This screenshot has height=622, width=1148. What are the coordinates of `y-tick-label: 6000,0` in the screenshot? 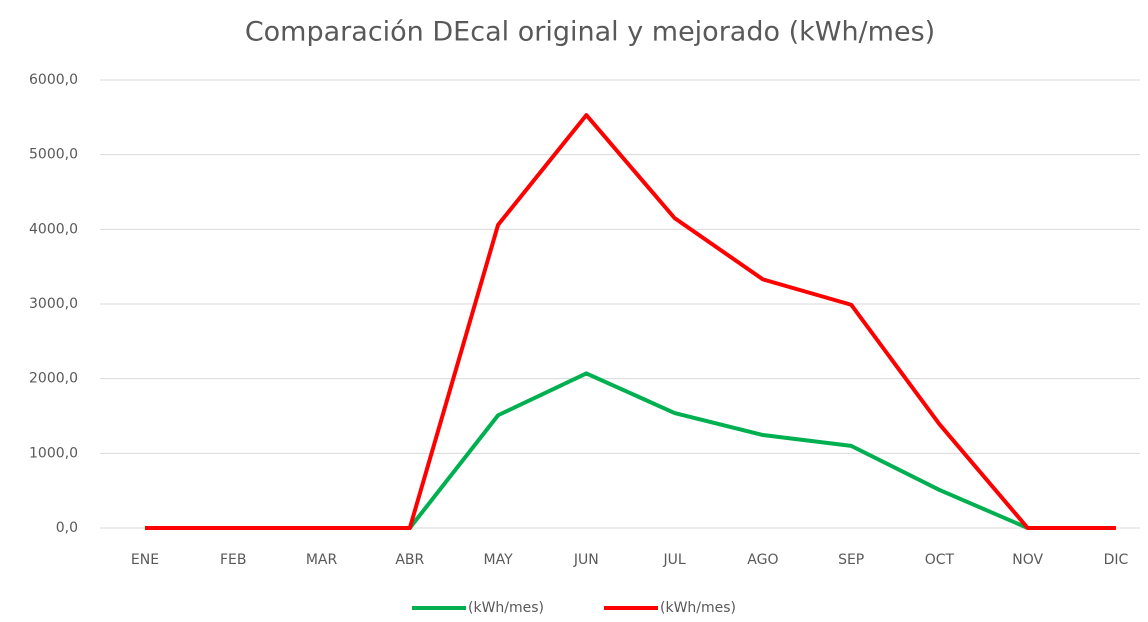 It's located at (53, 80).